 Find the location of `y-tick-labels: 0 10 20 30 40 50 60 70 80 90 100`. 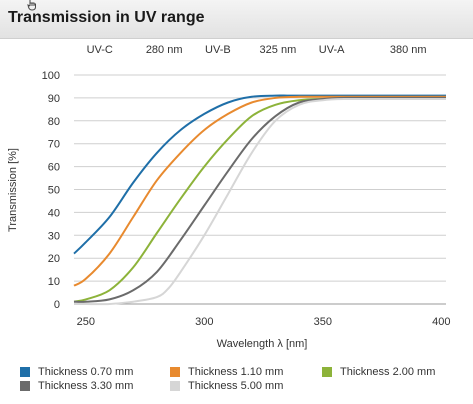

y-tick-labels: 0 10 20 30 40 50 60 70 80 90 100 is located at coordinates (51, 190).